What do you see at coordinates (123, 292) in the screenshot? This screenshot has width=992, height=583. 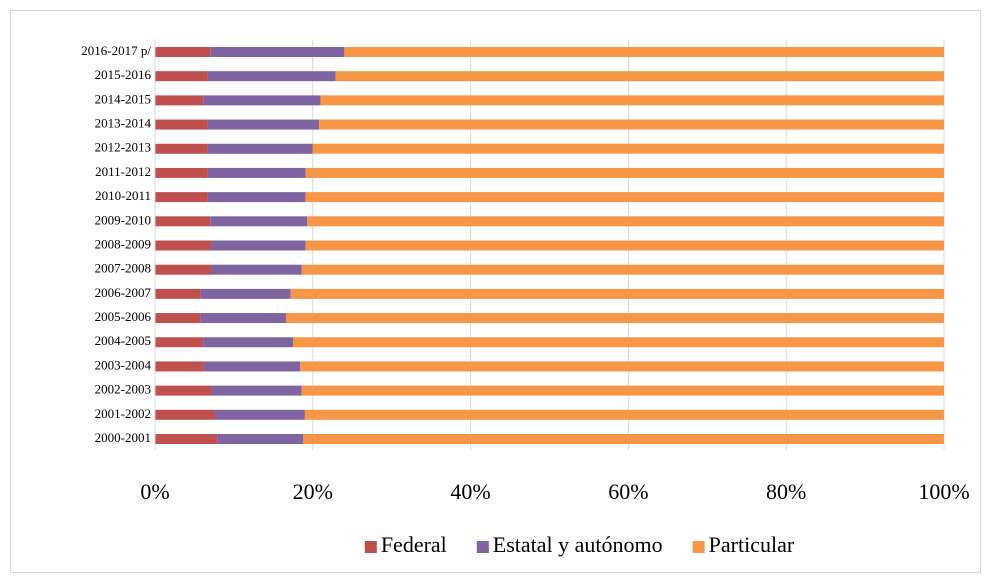 I see `y-tick-label: 2006-2007` at bounding box center [123, 292].